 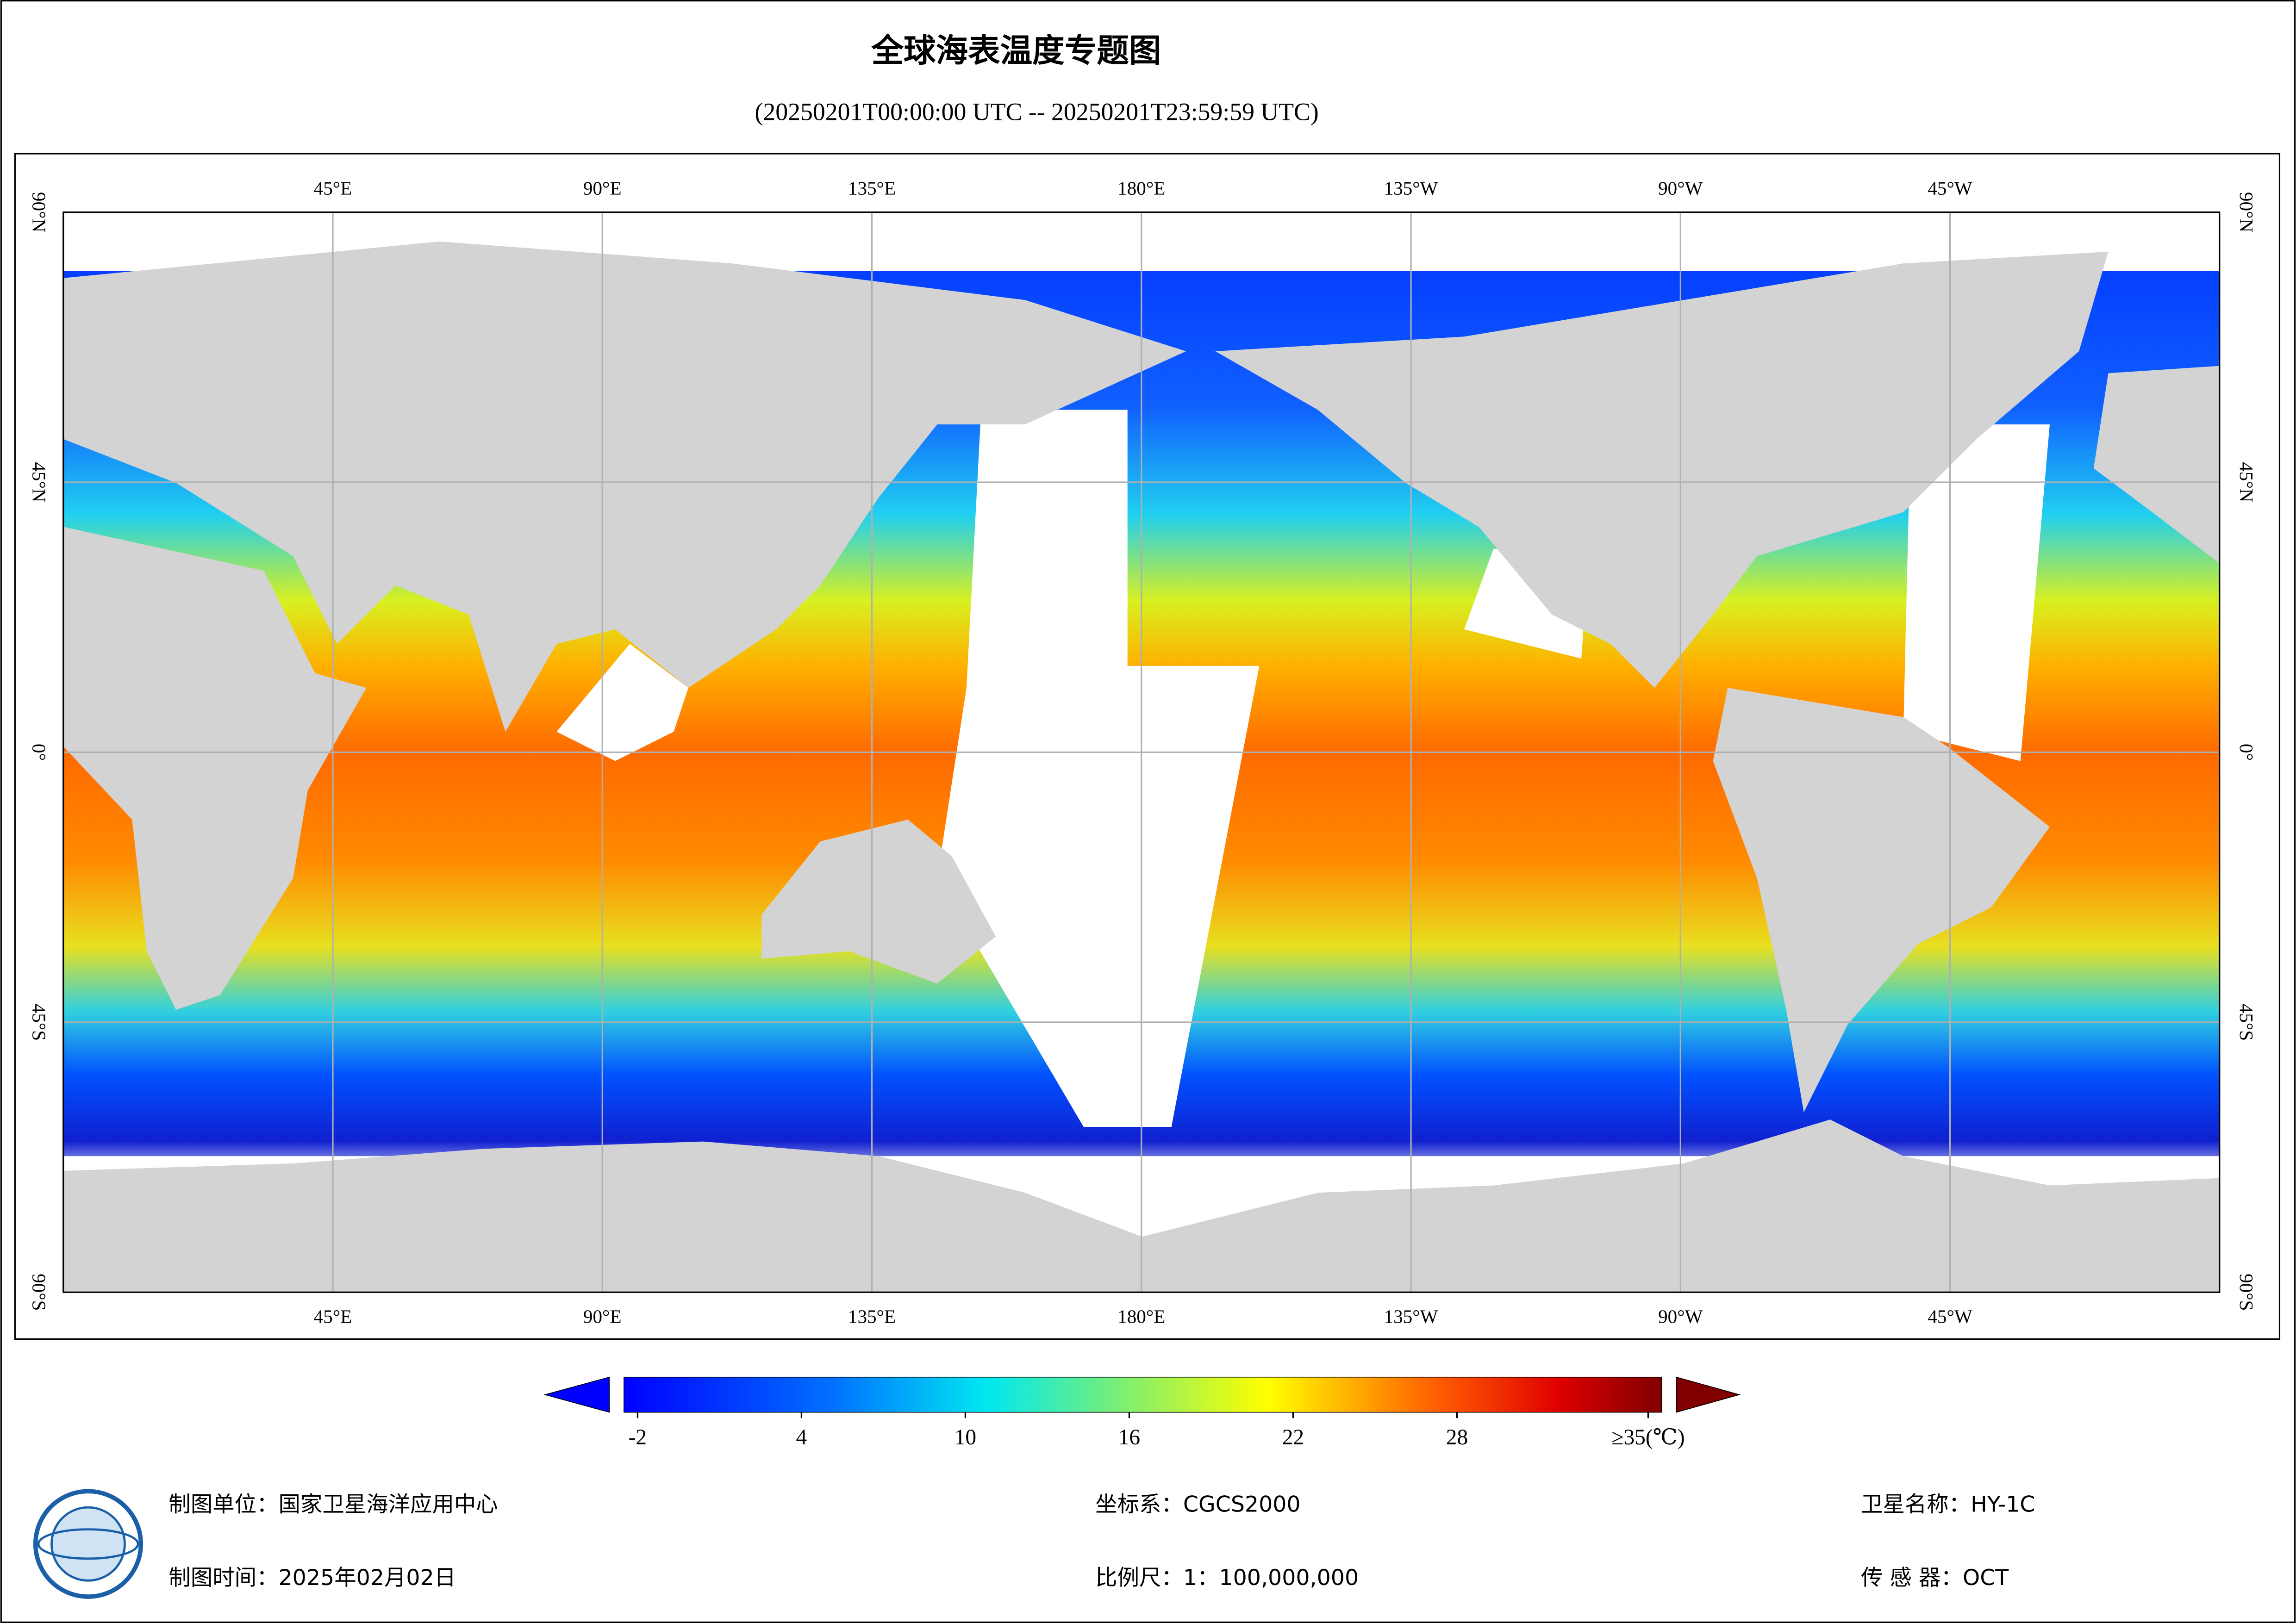 What do you see at coordinates (1935, 1578) in the screenshot?
I see `sensor: 传 感 器：OCT` at bounding box center [1935, 1578].